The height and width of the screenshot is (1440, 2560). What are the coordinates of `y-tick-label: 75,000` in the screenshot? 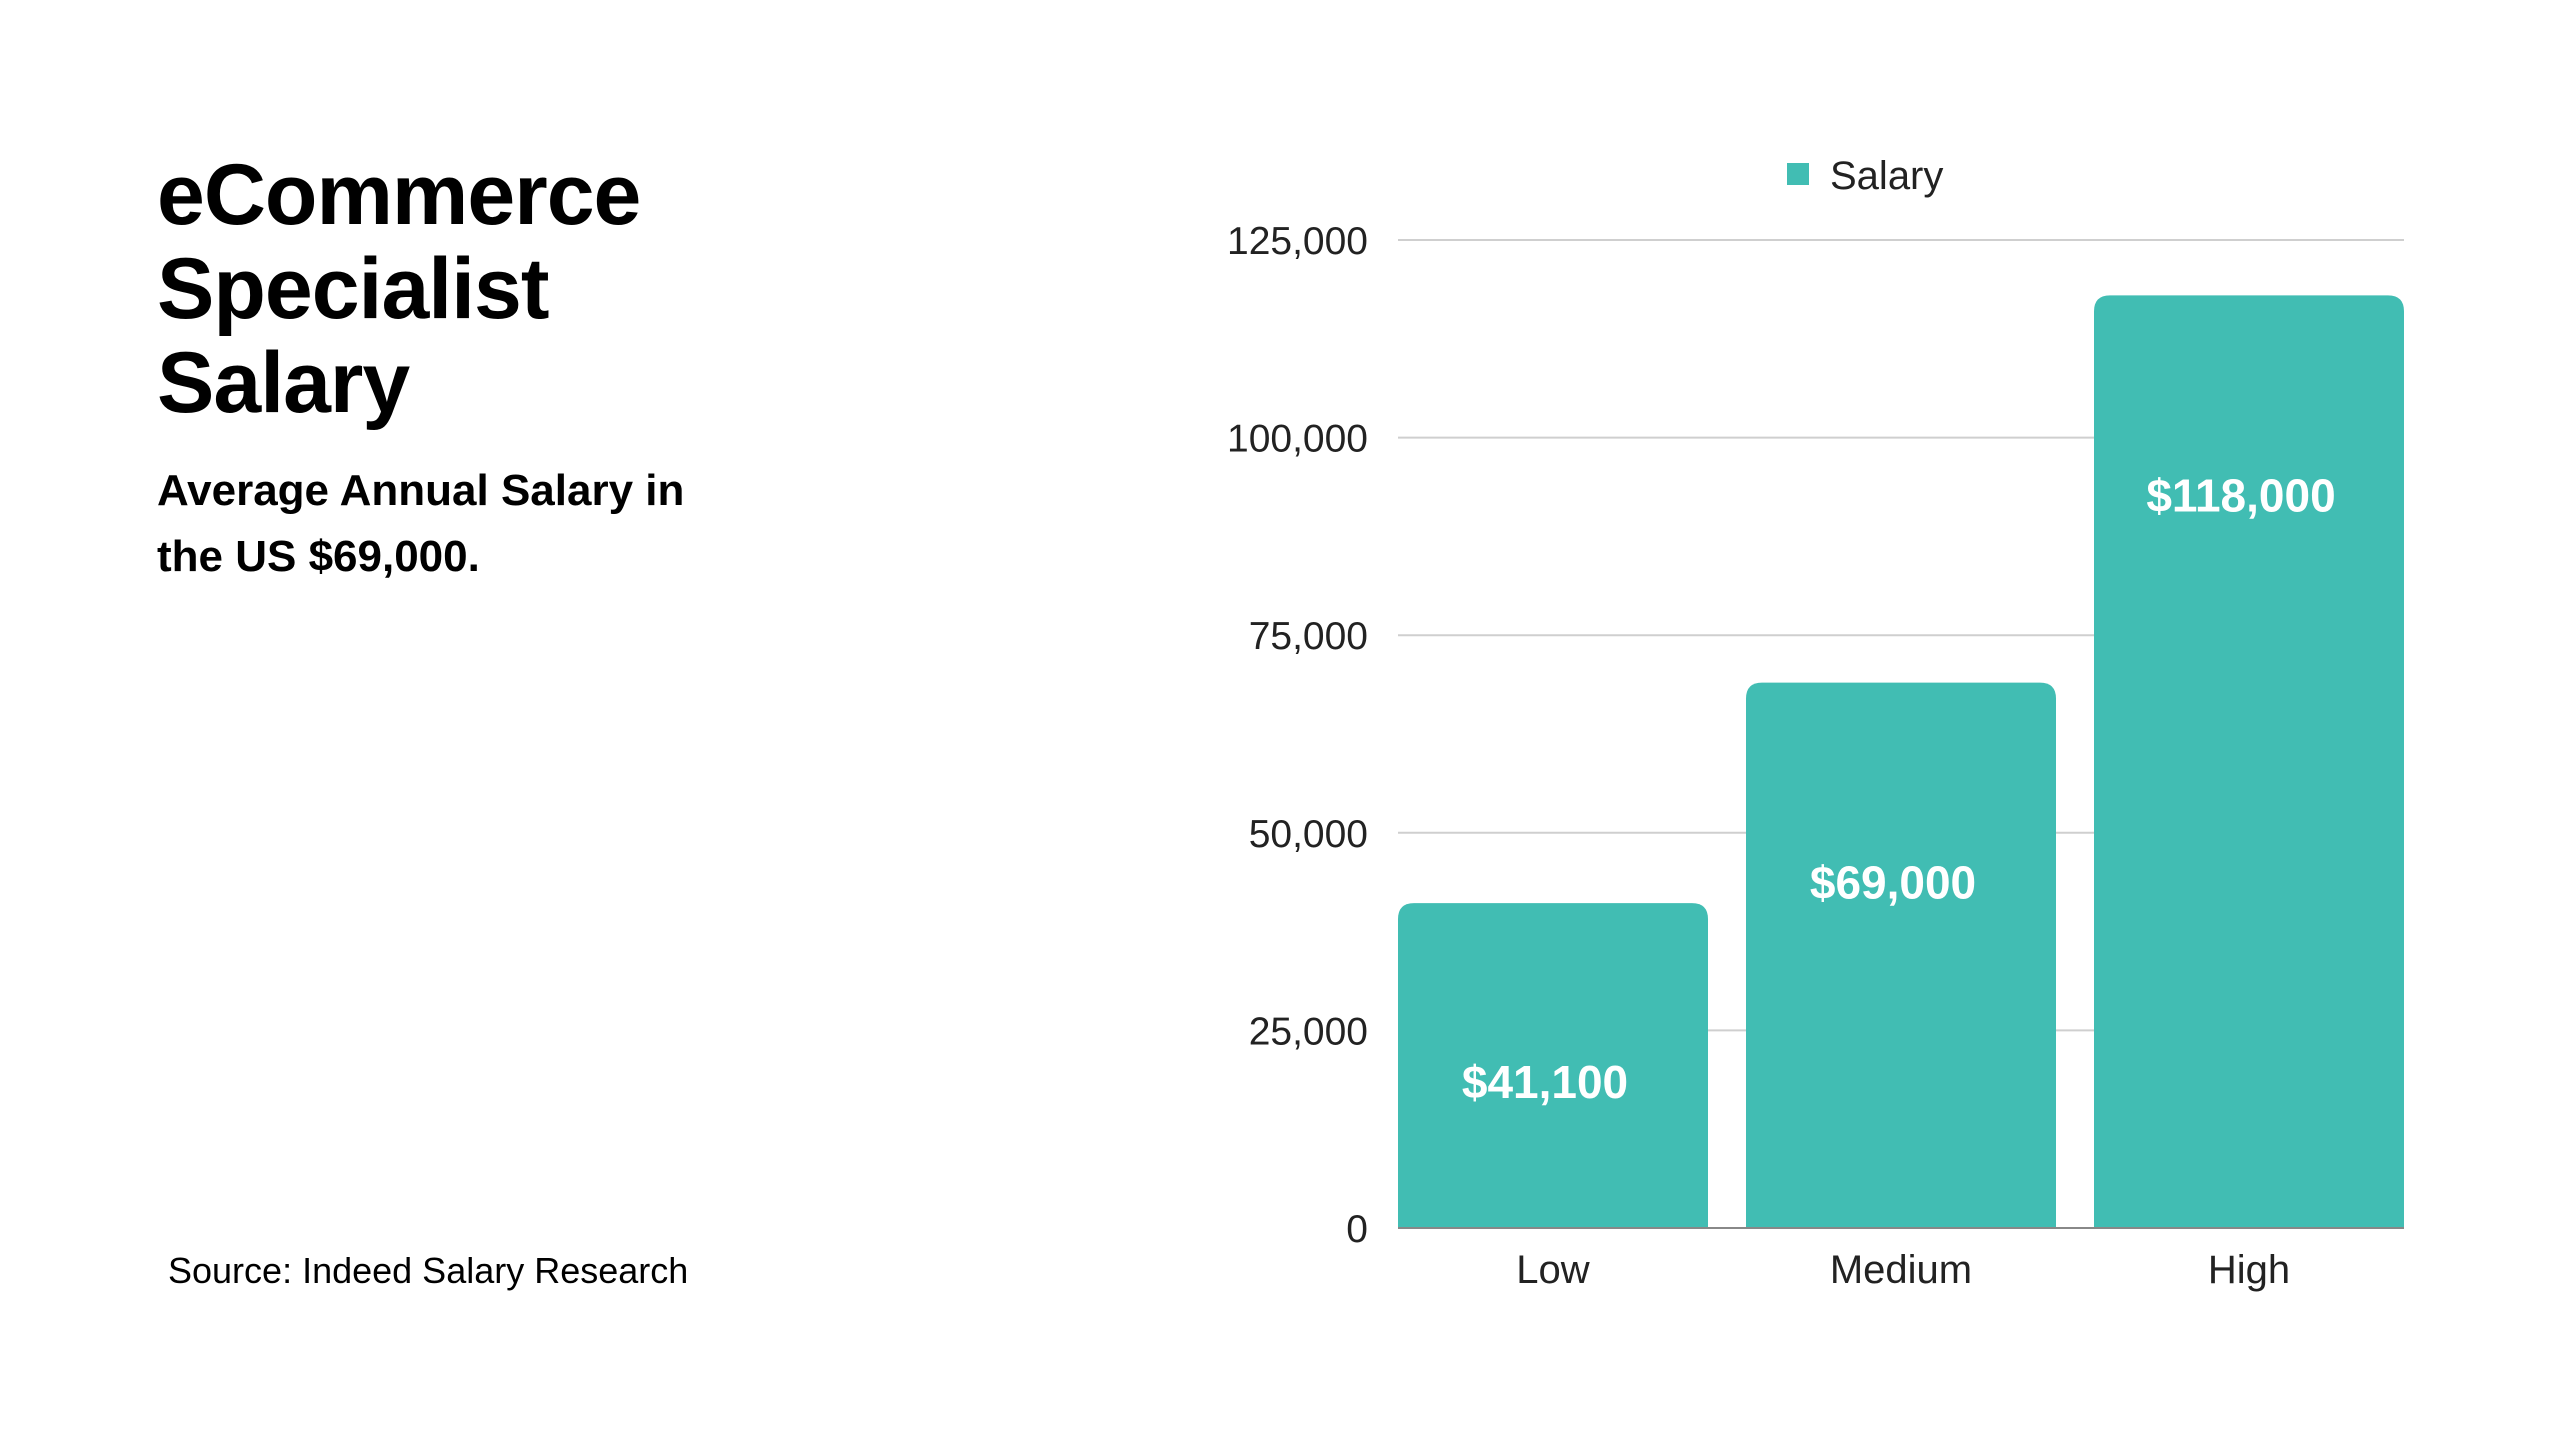 It's located at (1308, 636).